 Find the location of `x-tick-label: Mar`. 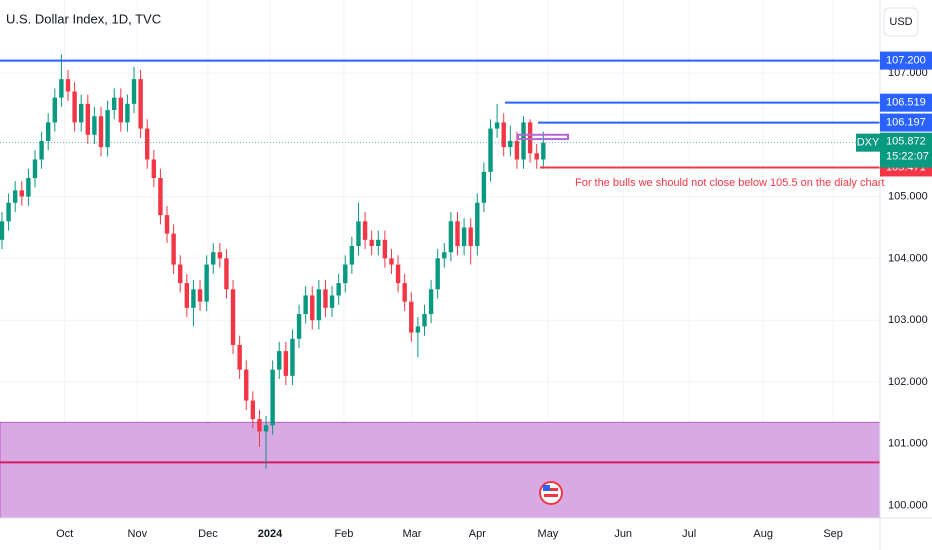

x-tick-label: Mar is located at coordinates (411, 534).